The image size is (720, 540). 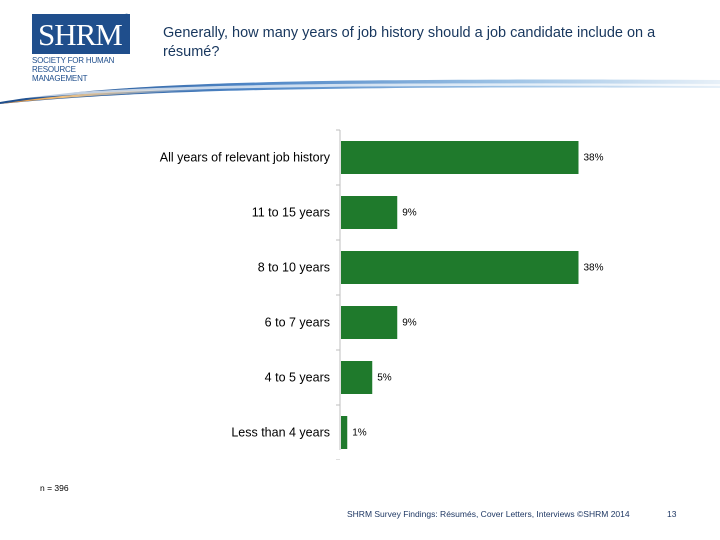 What do you see at coordinates (73, 69) in the screenshot?
I see `logo-subtitle: Society for Human Resource Management` at bounding box center [73, 69].